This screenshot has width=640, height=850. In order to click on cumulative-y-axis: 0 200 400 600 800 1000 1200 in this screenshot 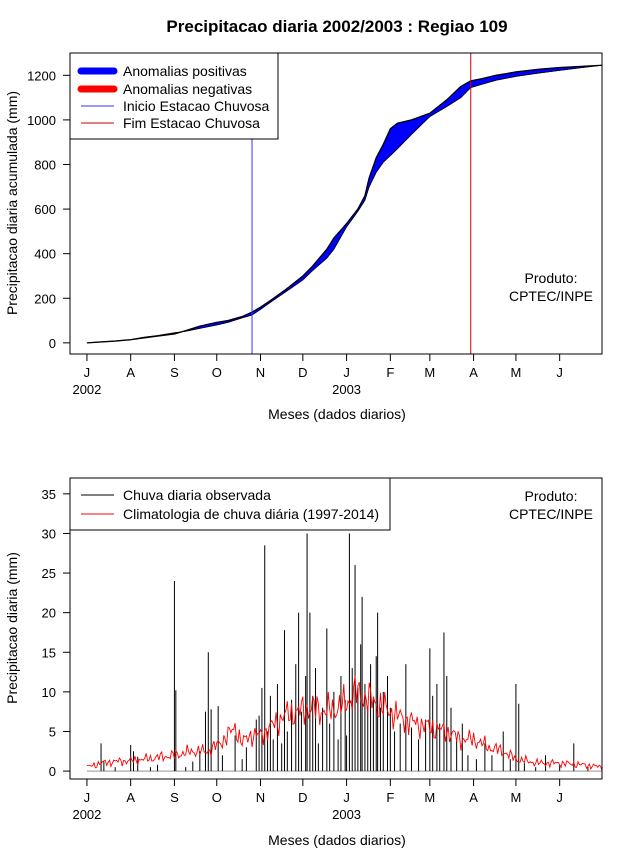, I will do `click(49, 209)`.